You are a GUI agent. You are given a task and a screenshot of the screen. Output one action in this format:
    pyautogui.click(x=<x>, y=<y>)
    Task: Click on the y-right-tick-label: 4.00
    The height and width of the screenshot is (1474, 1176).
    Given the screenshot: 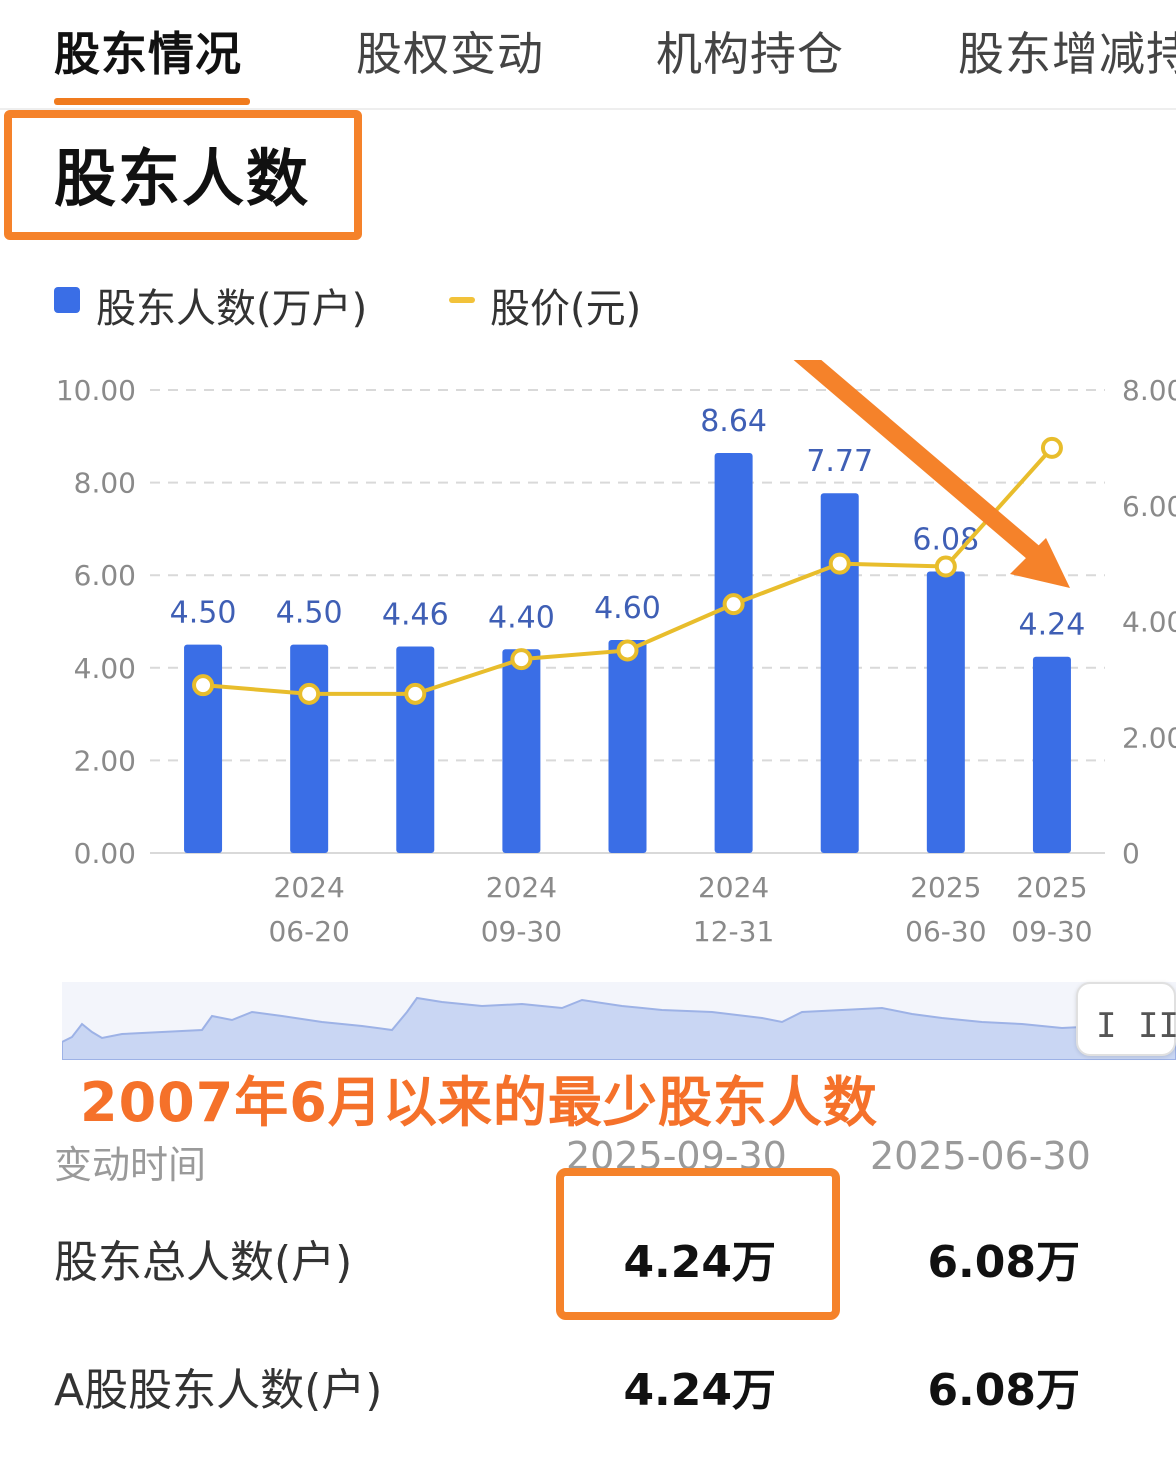 What is the action you would take?
    pyautogui.click(x=1149, y=622)
    